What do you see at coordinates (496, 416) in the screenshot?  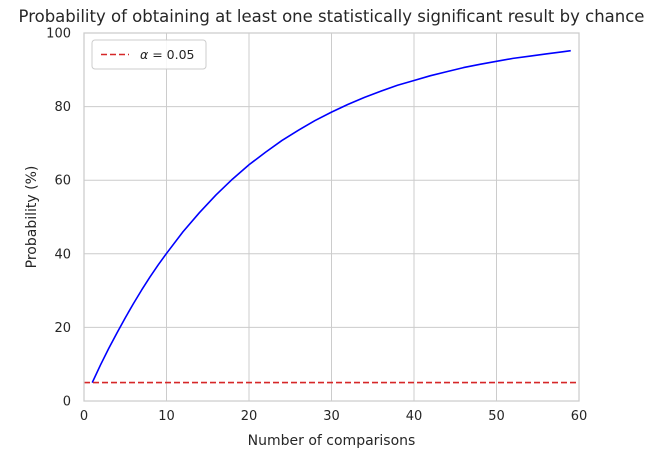 I see `x-tick-label: 50` at bounding box center [496, 416].